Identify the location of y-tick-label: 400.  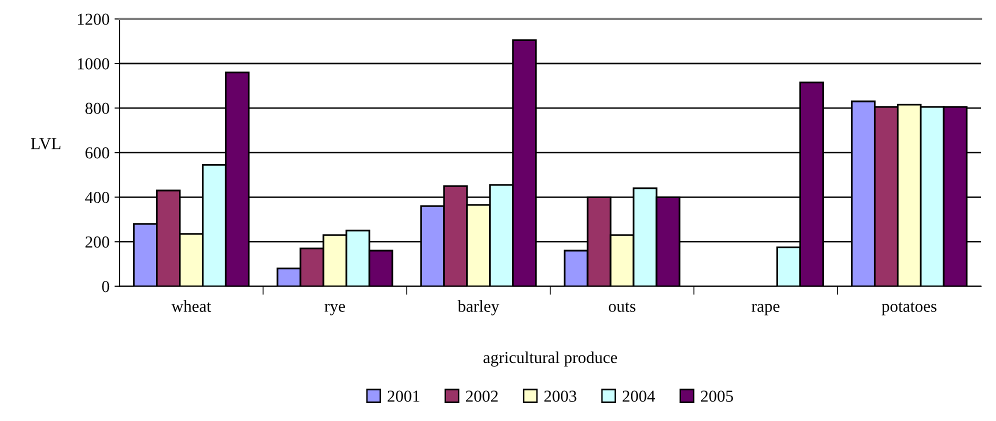
(97, 198).